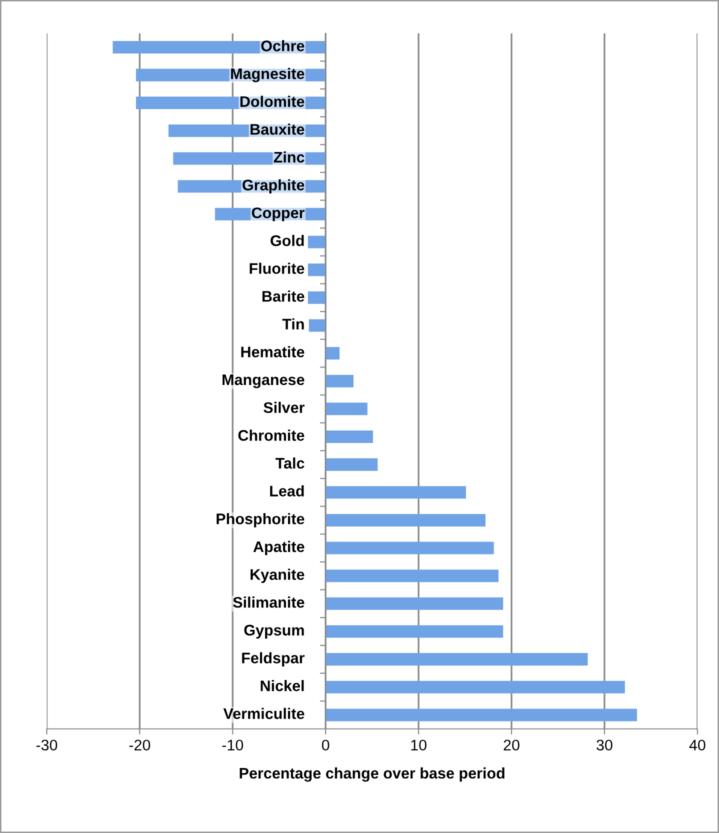 This screenshot has height=833, width=719. What do you see at coordinates (372, 774) in the screenshot?
I see `x-axis-title: Percentage change over base period` at bounding box center [372, 774].